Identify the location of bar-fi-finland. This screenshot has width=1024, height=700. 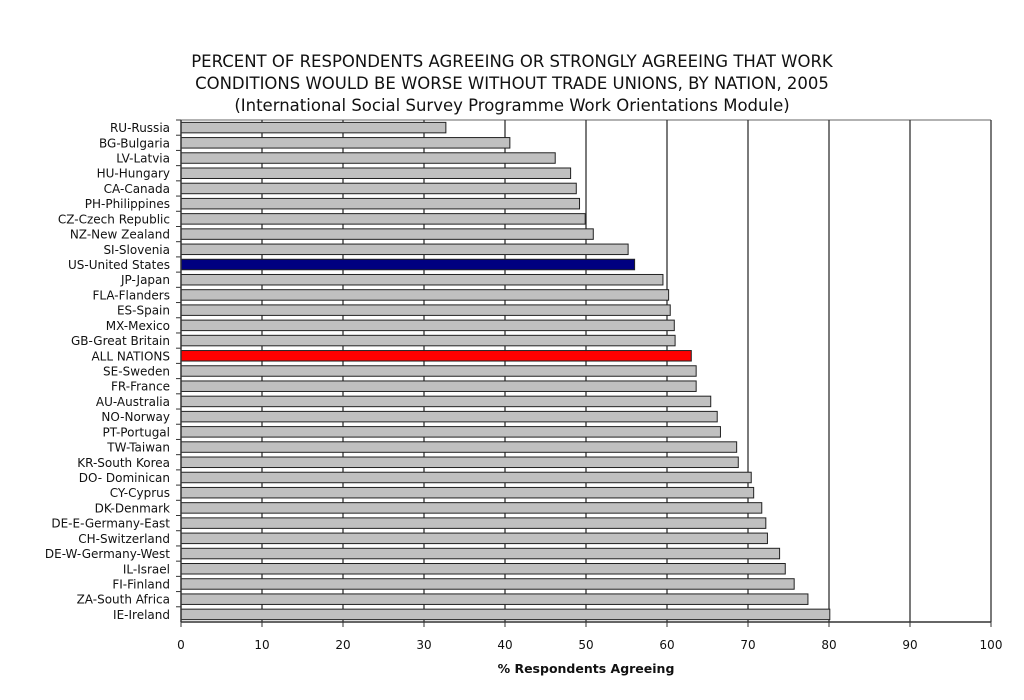
(487, 584).